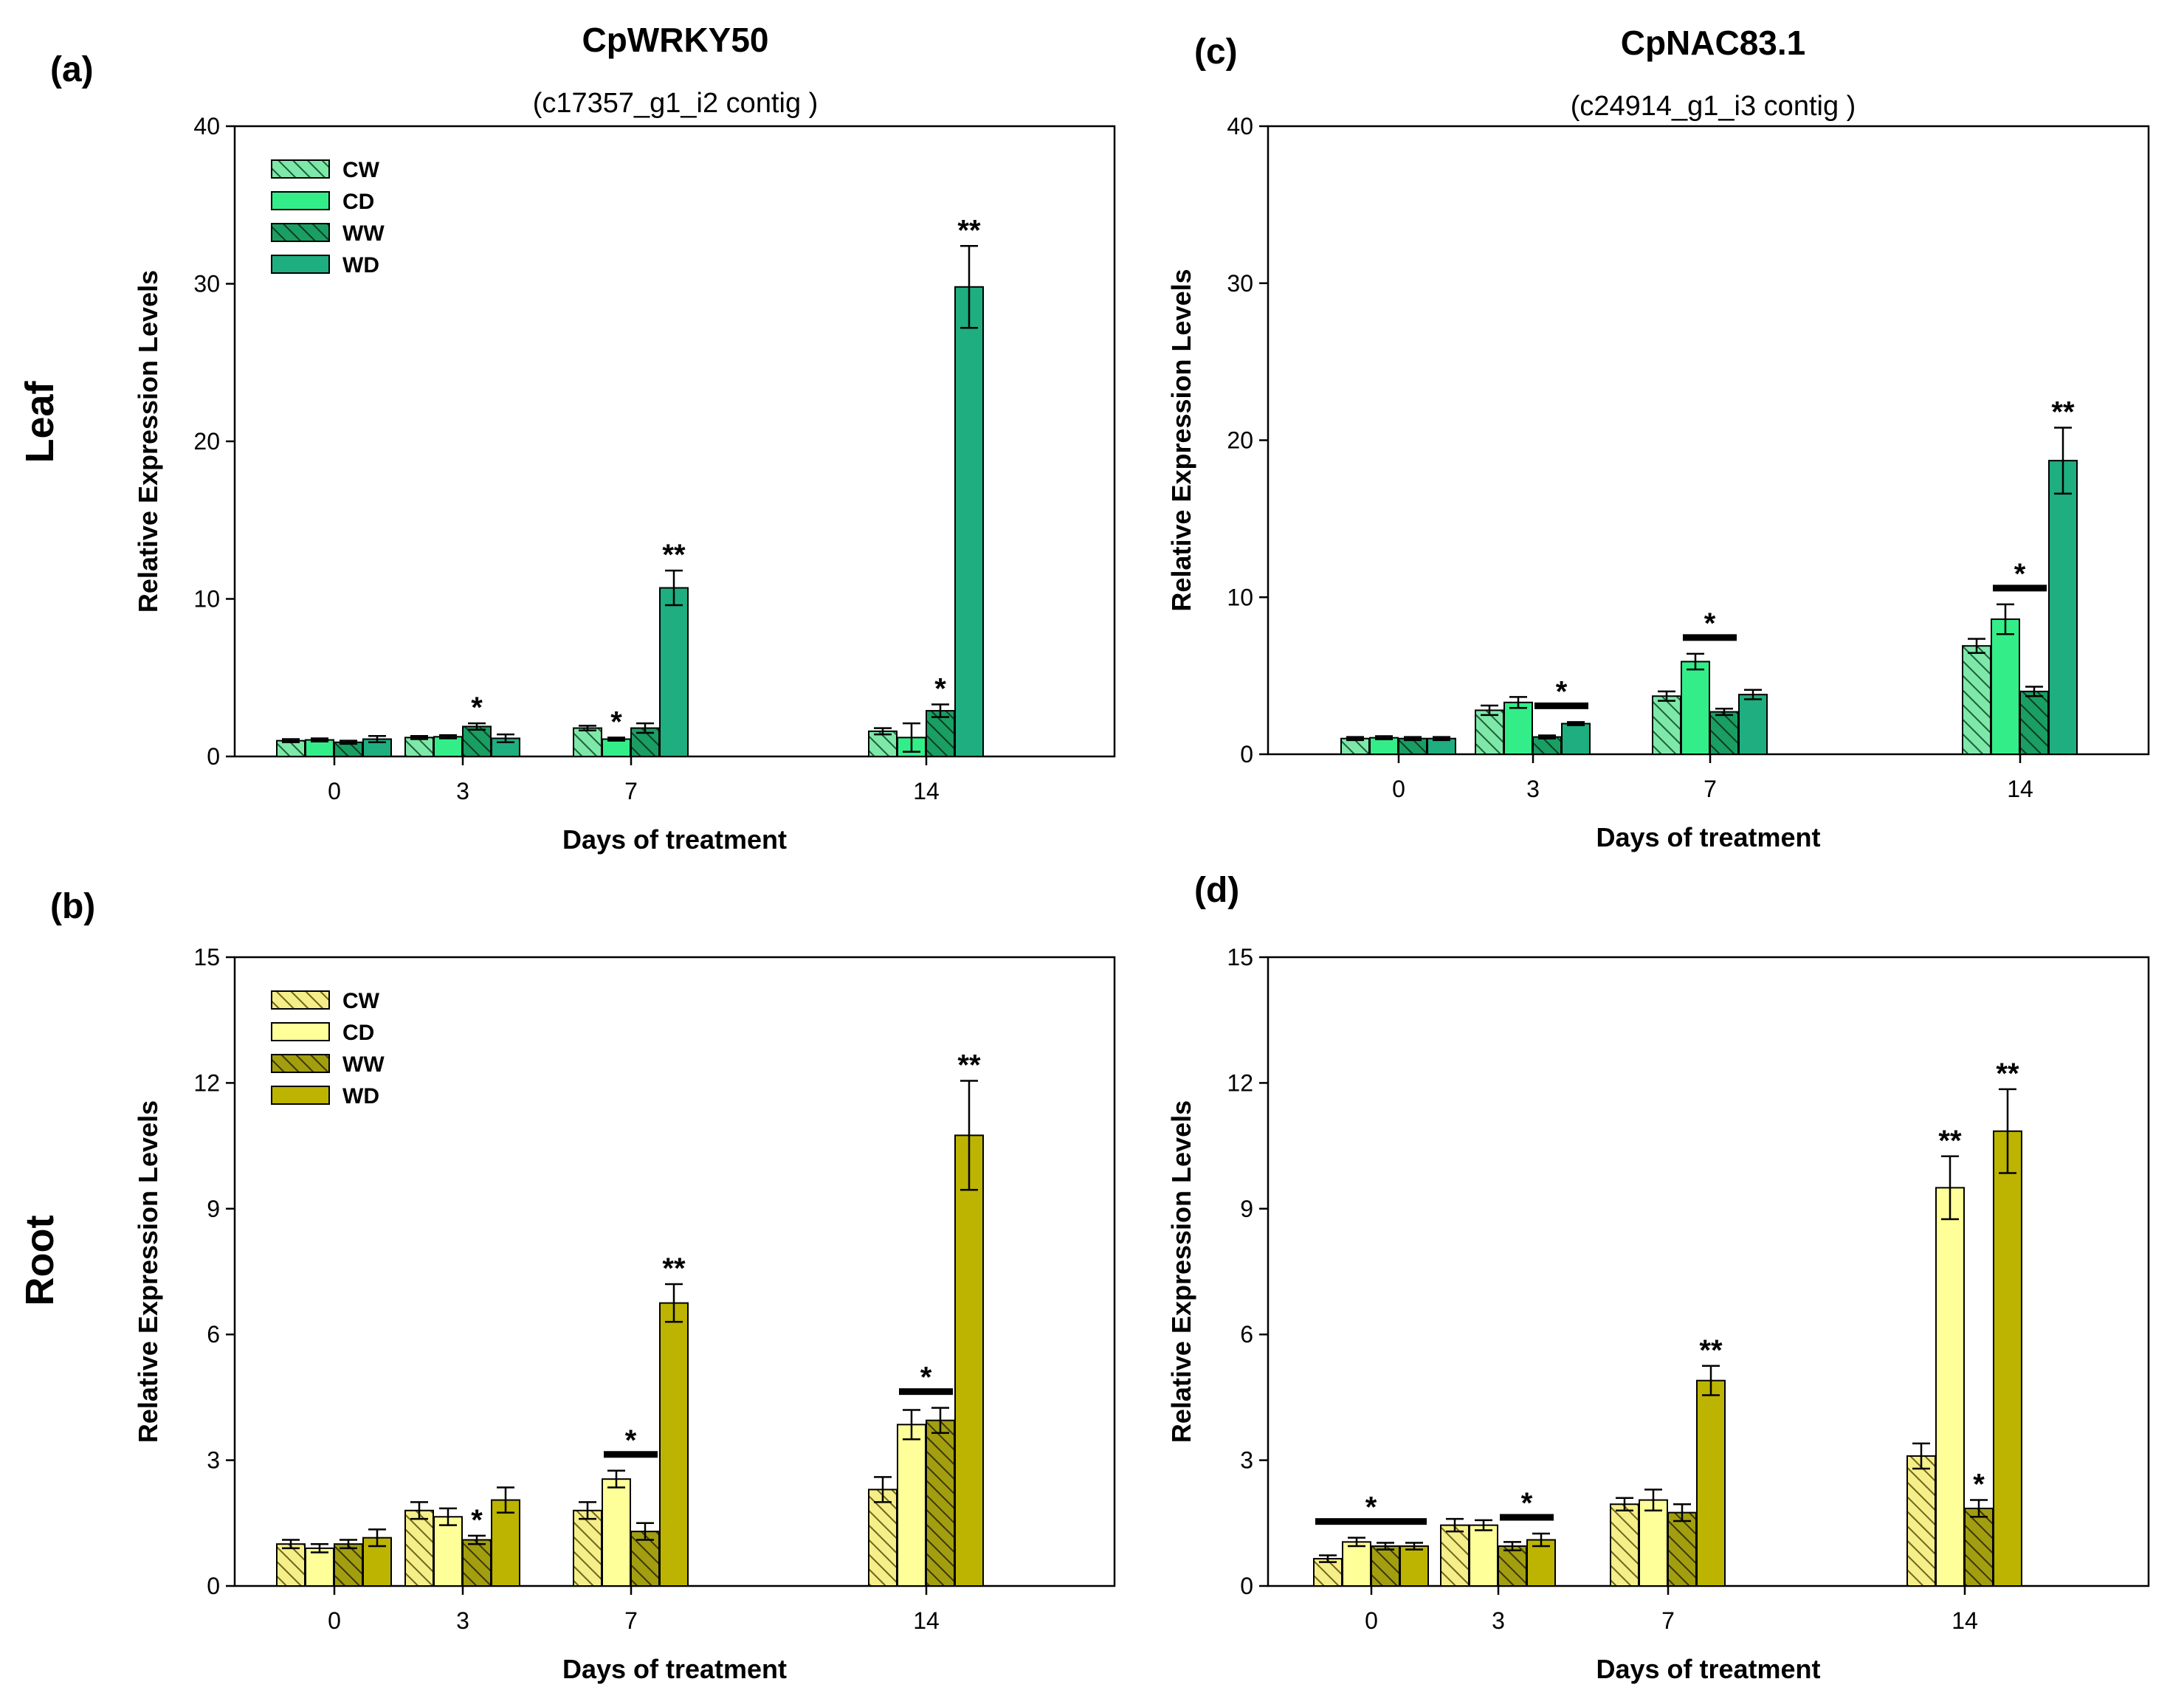 The image size is (2184, 1707). I want to click on contig-label: (c17357_g1_i2 contig ), so click(676, 104).